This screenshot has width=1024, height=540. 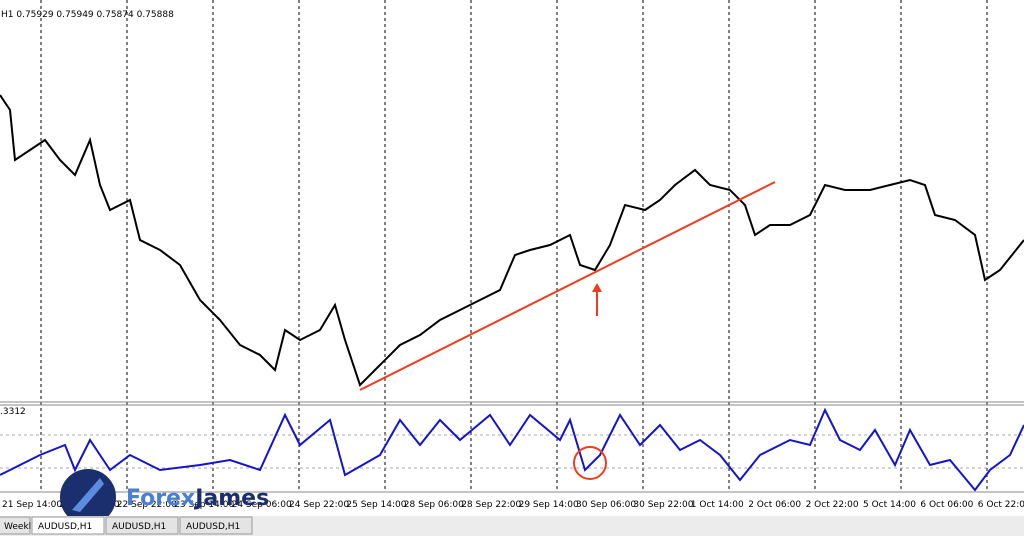 I want to click on tab: Weekly, so click(x=18, y=525).